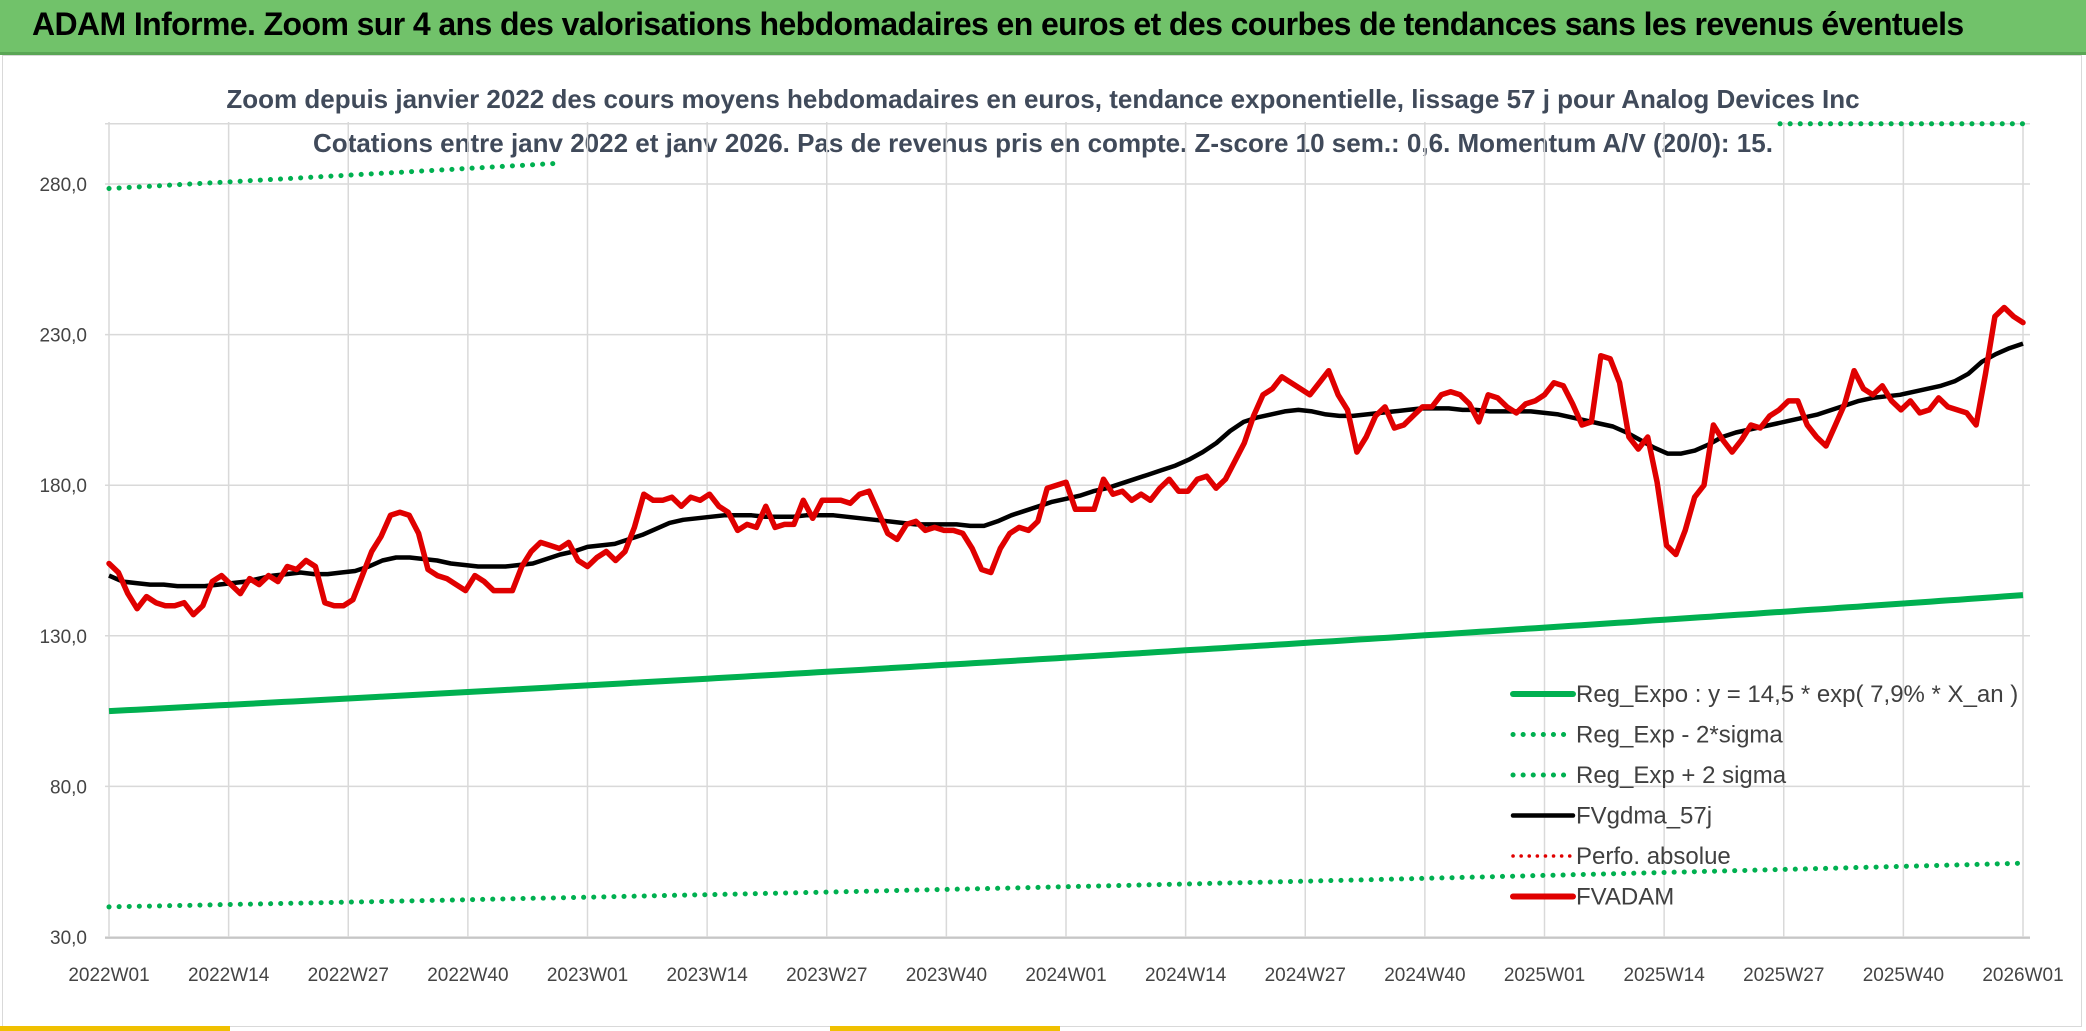 The height and width of the screenshot is (1031, 2086). What do you see at coordinates (945, 1028) in the screenshot?
I see `bottom-accent-center` at bounding box center [945, 1028].